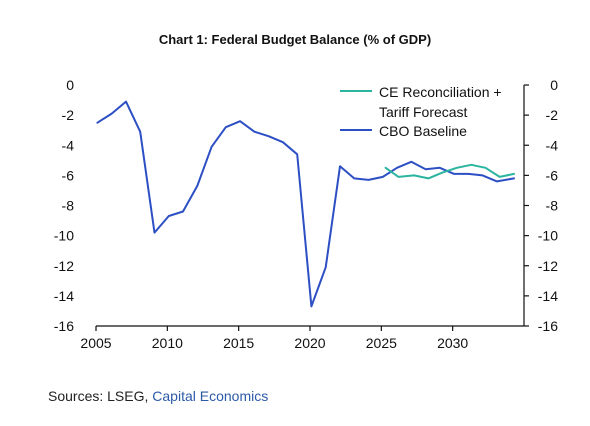 Image resolution: width=590 pixels, height=426 pixels. Describe the element at coordinates (423, 131) in the screenshot. I see `legend-label: CBO Baseline` at that location.